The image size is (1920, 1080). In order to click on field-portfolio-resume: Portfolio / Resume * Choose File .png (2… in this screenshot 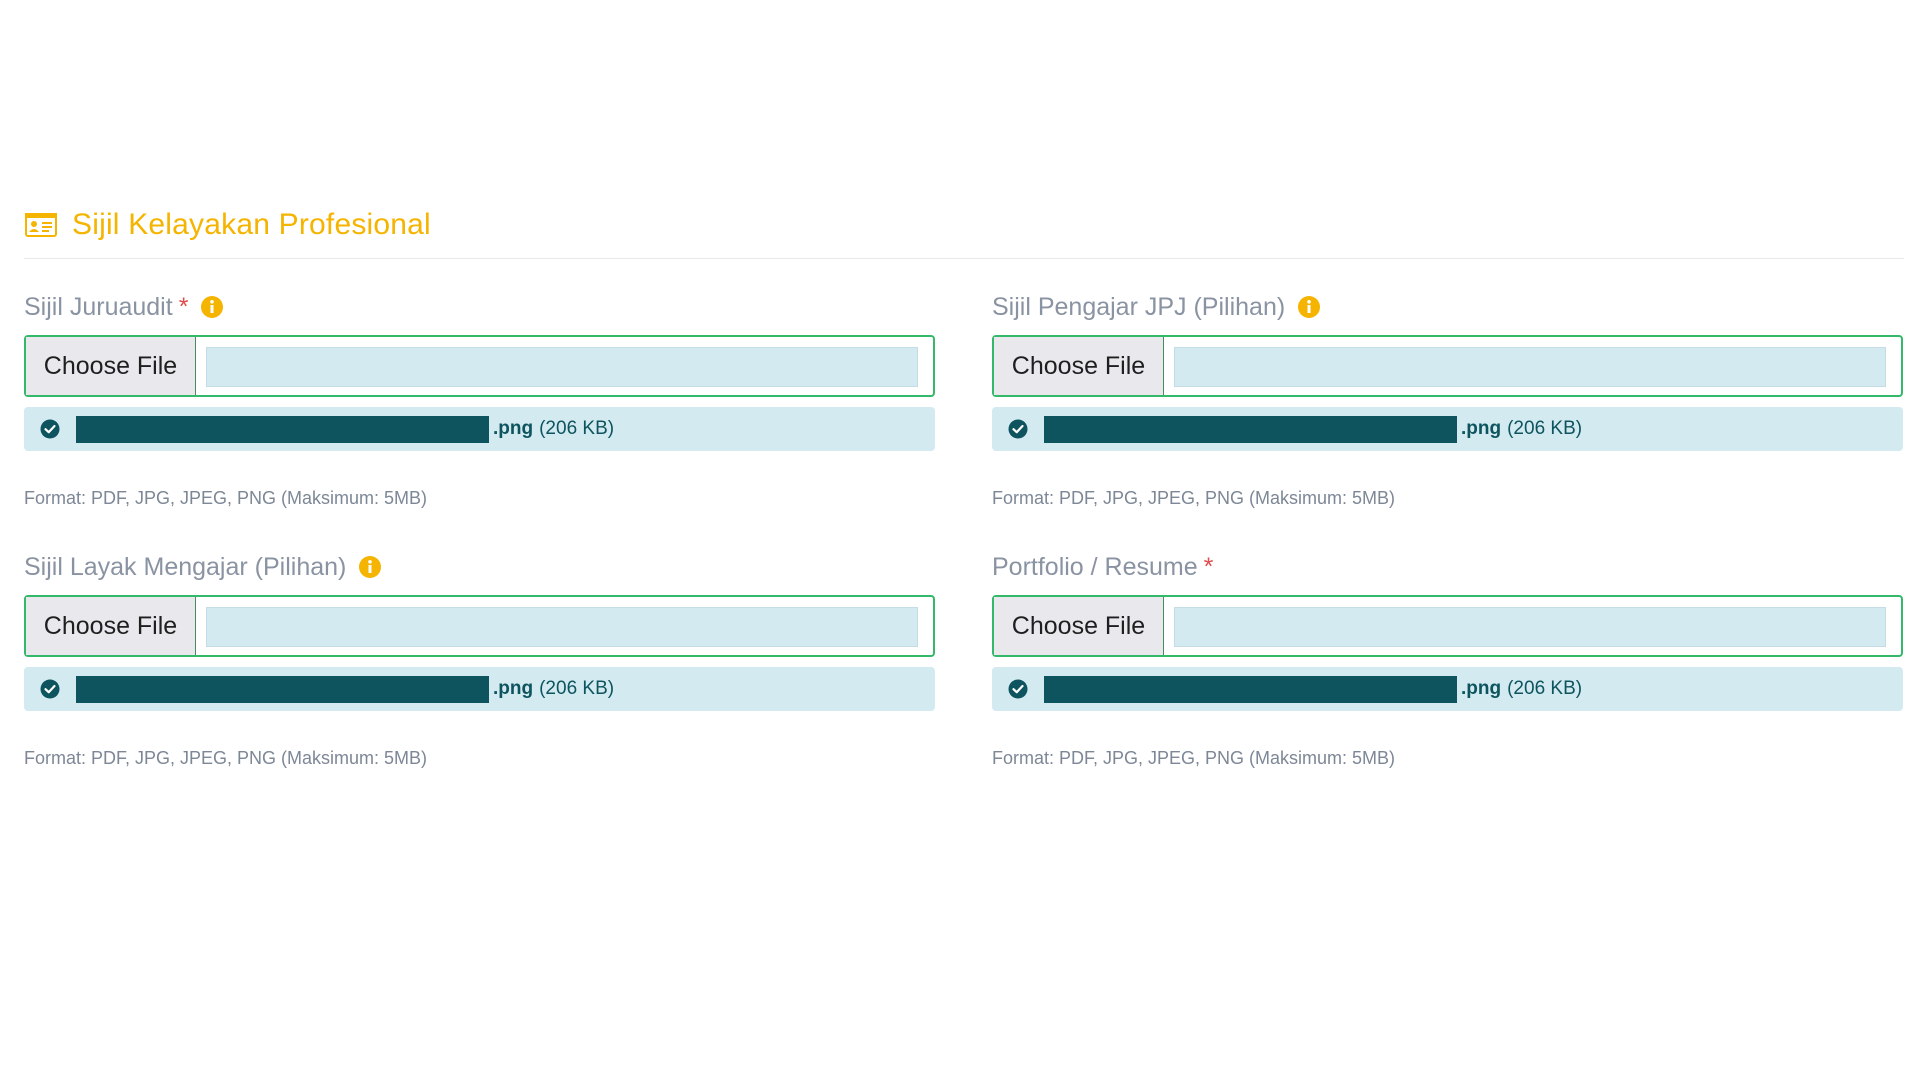, I will do `click(1449, 659)`.